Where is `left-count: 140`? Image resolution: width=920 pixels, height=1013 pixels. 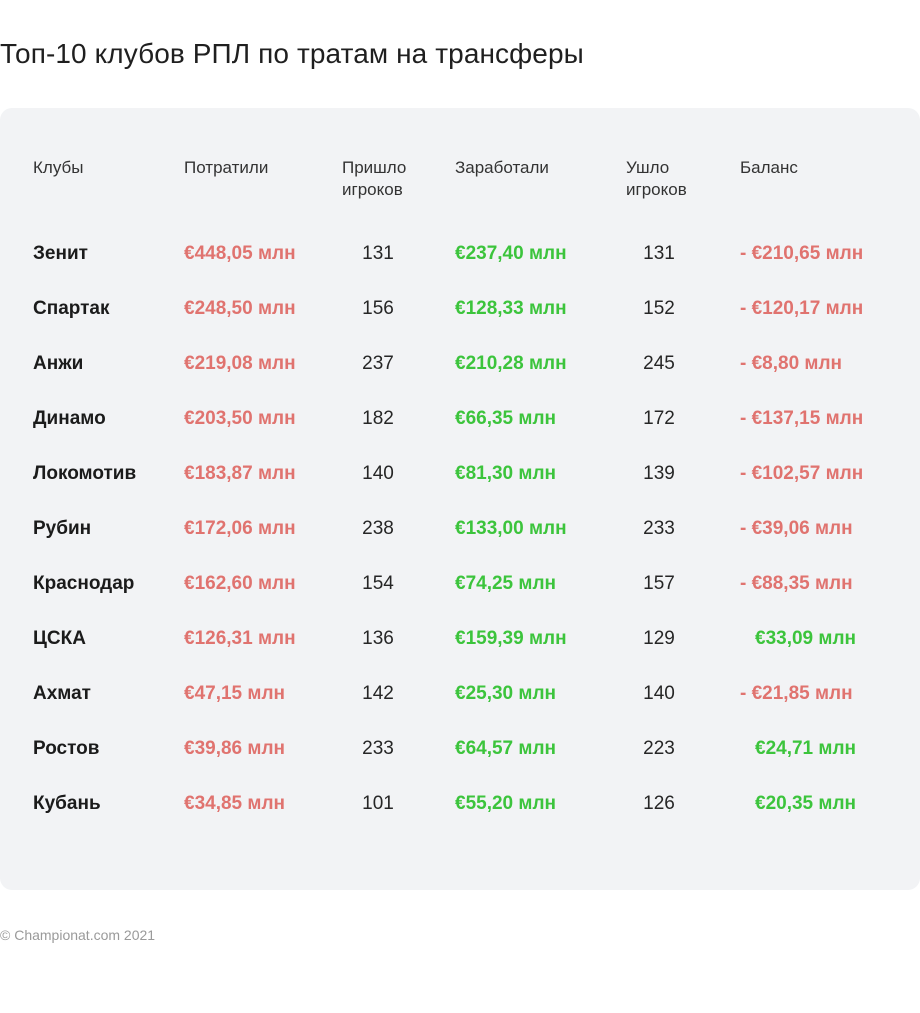
left-count: 140 is located at coordinates (659, 693).